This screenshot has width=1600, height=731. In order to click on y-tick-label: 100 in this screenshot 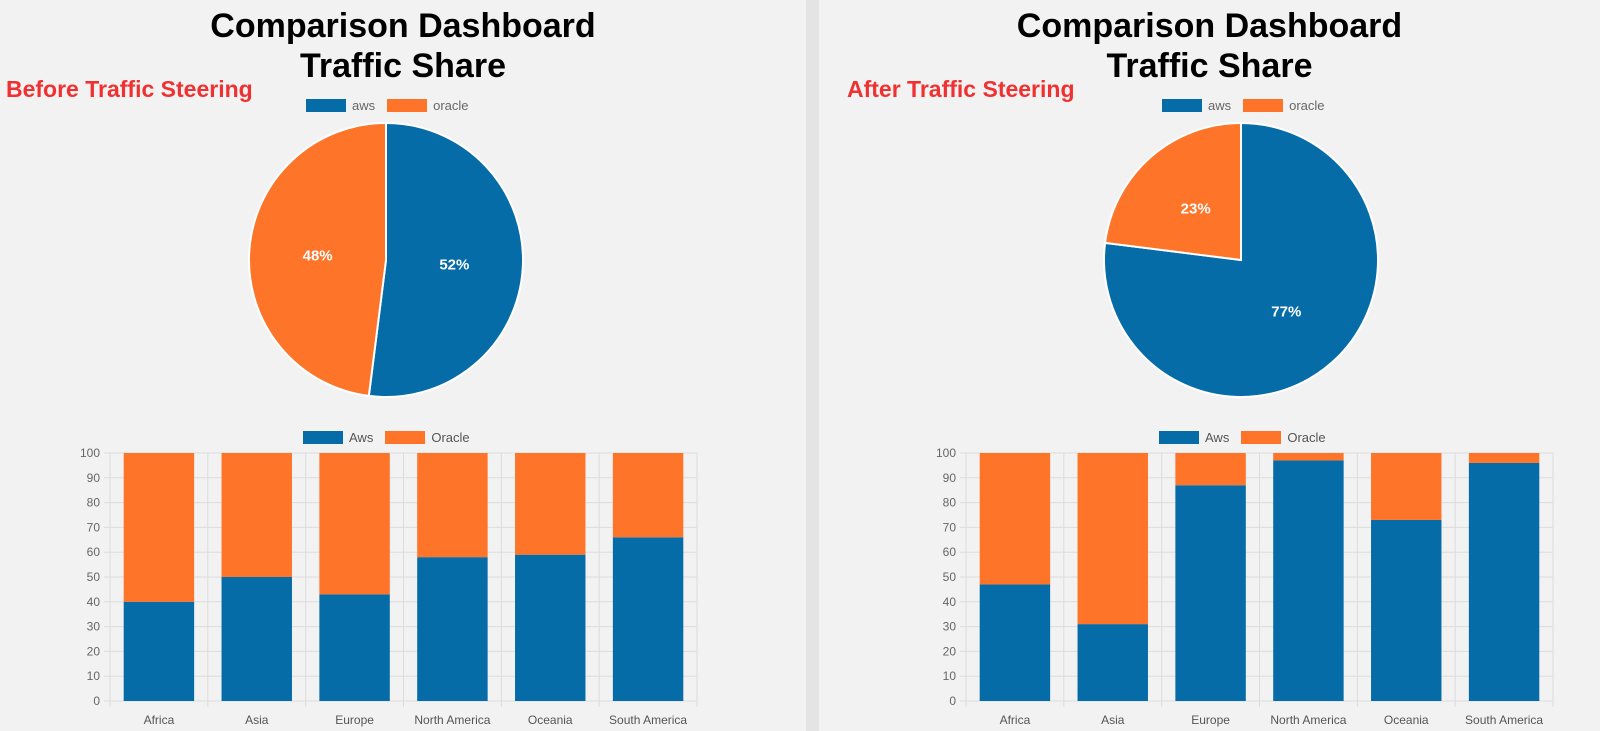, I will do `click(90, 453)`.